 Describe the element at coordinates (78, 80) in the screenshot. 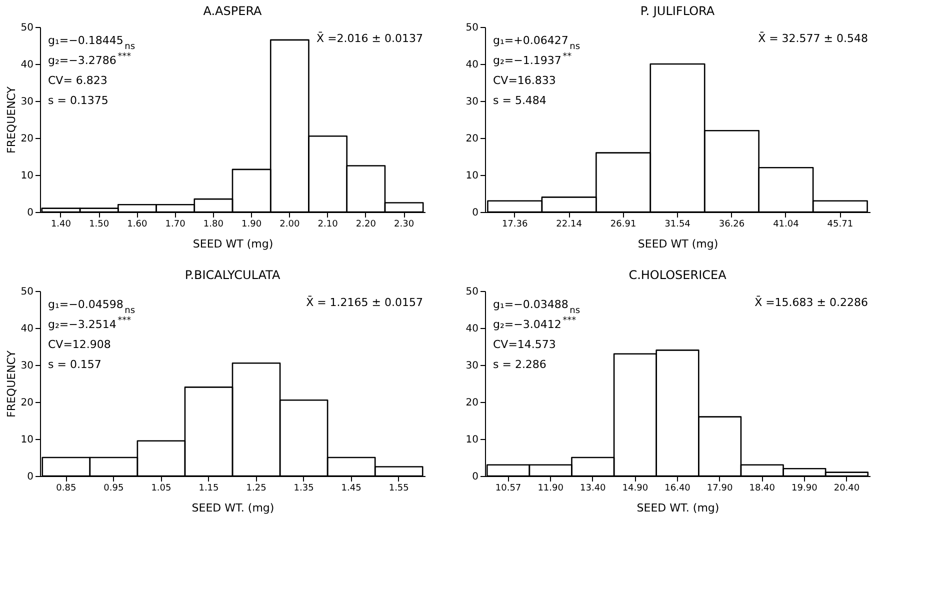

I see `annotation: CV= 6.823` at that location.